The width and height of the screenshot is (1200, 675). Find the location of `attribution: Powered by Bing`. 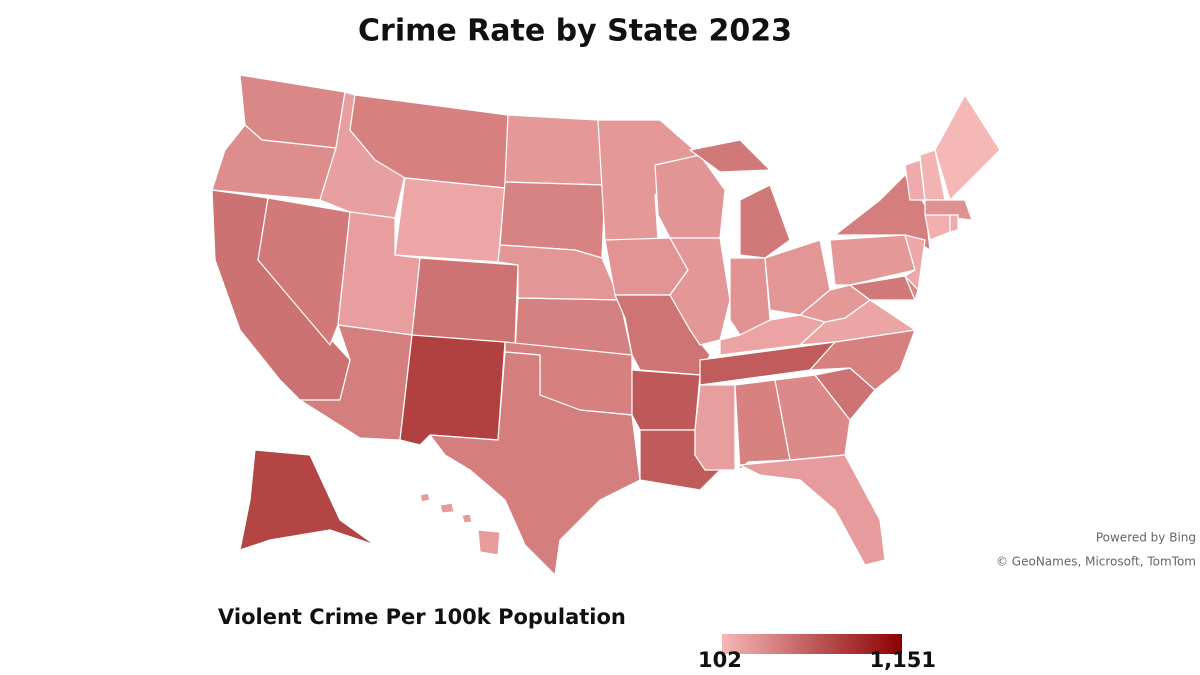

attribution: Powered by Bing is located at coordinates (1146, 538).